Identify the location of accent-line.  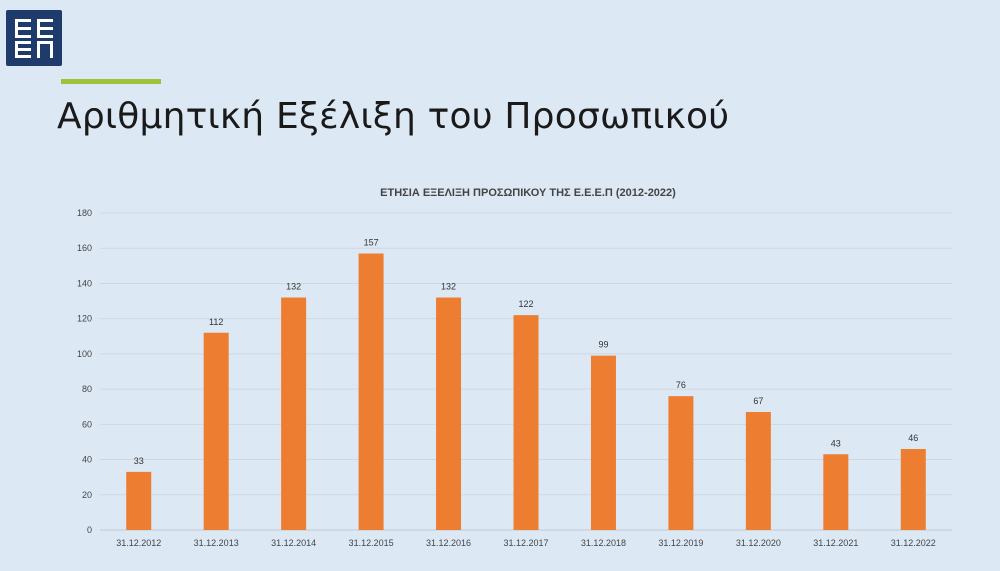
(111, 81).